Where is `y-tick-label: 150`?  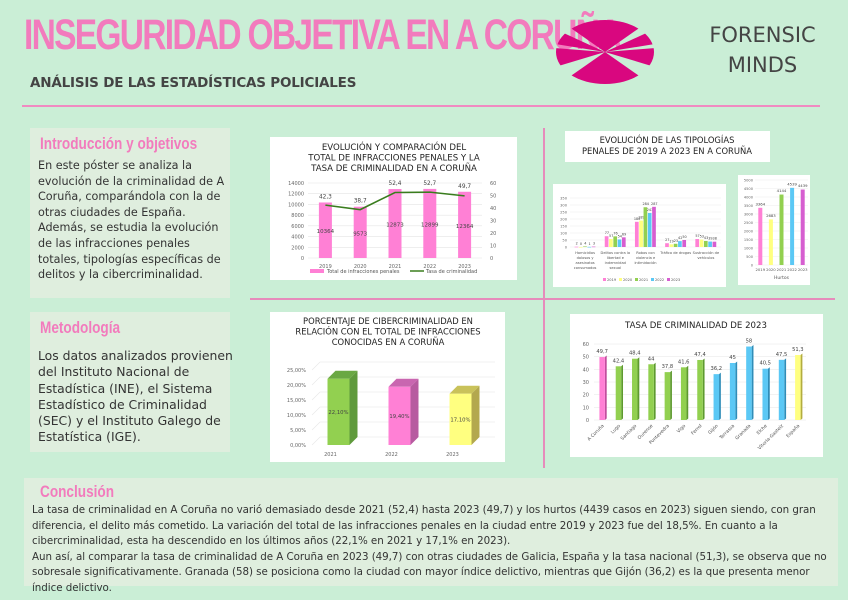 y-tick-label: 150 is located at coordinates (564, 227).